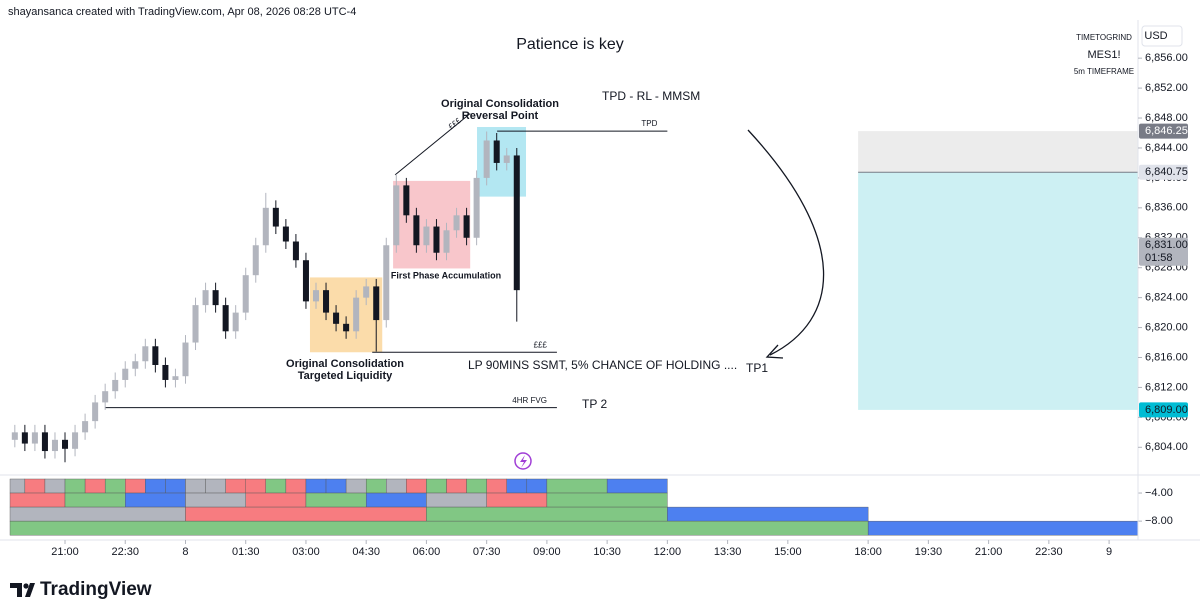 This screenshot has width=1200, height=614. What do you see at coordinates (346, 315) in the screenshot?
I see `zone` at bounding box center [346, 315].